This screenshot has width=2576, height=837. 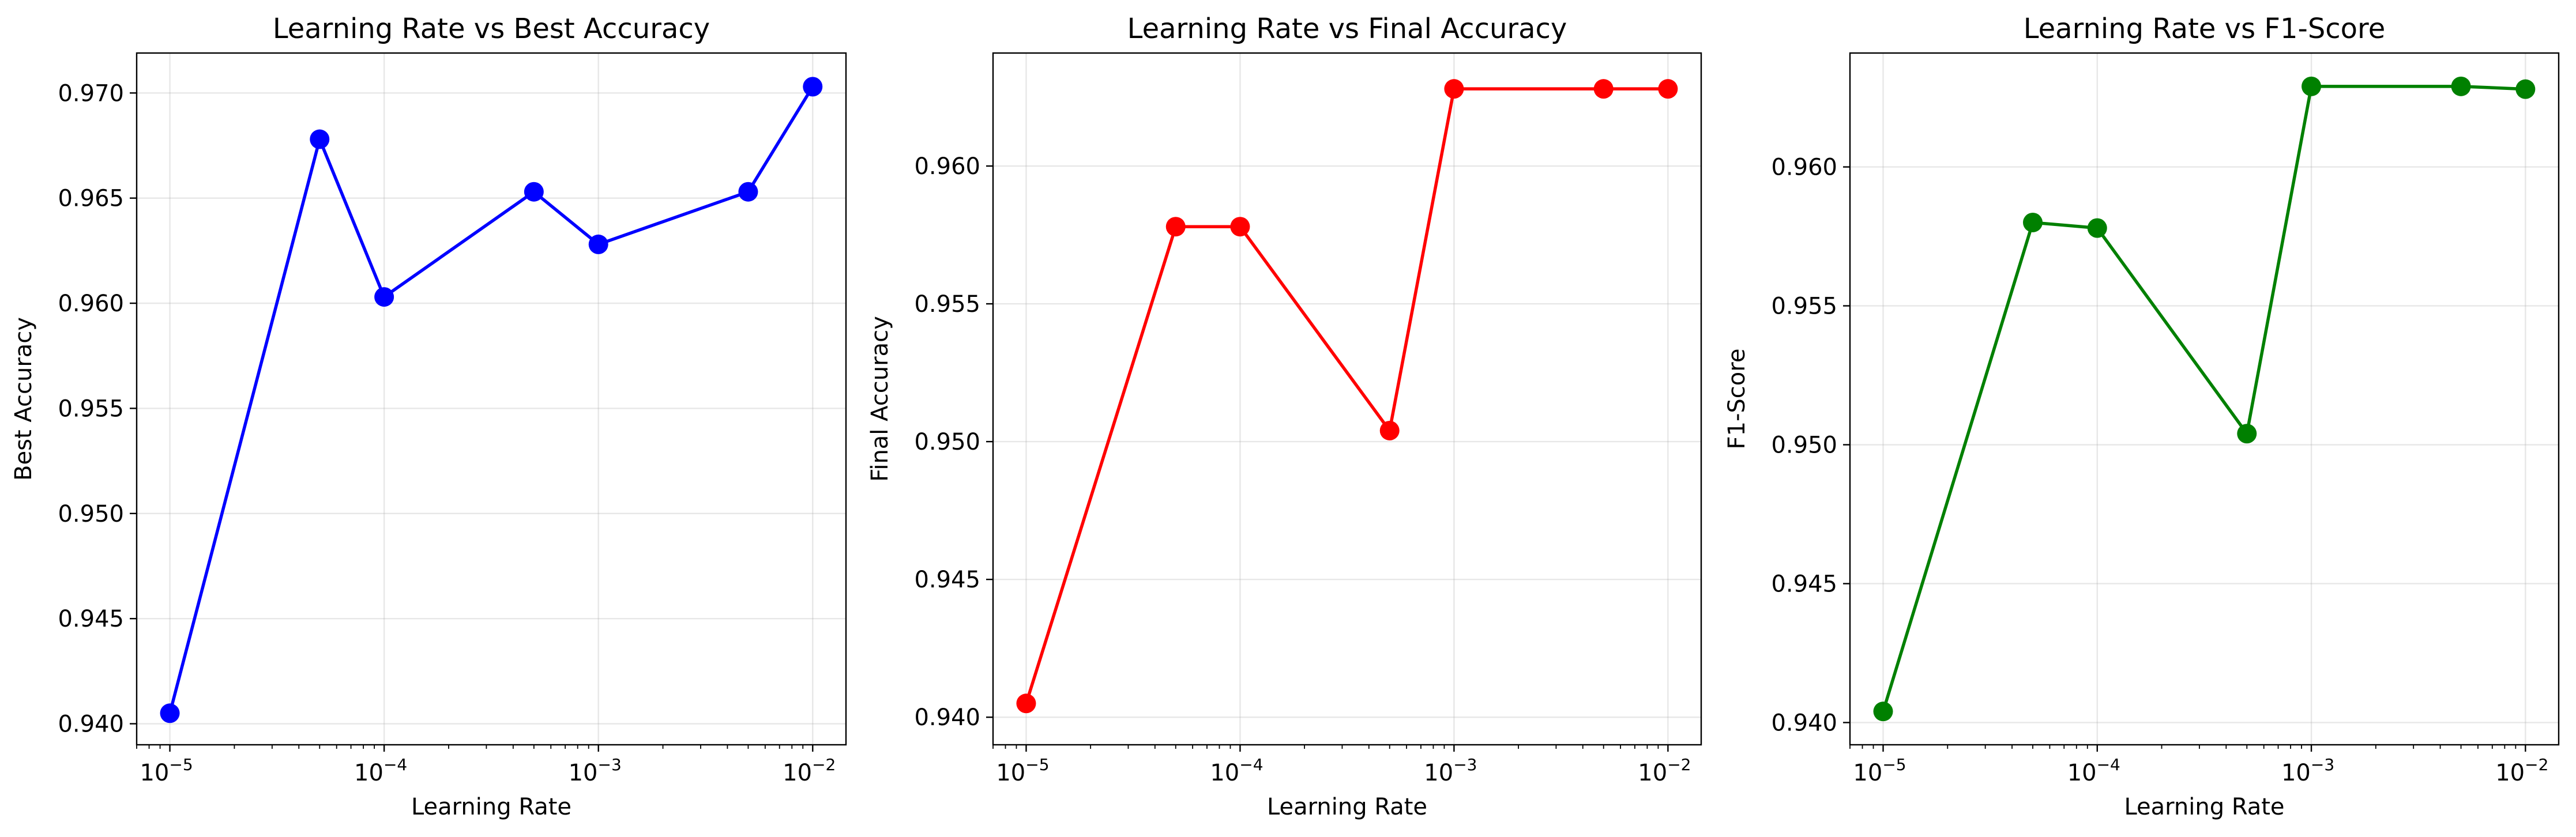 I want to click on chart-title: Learning Rate vs Best Accuracy, so click(x=491, y=29).